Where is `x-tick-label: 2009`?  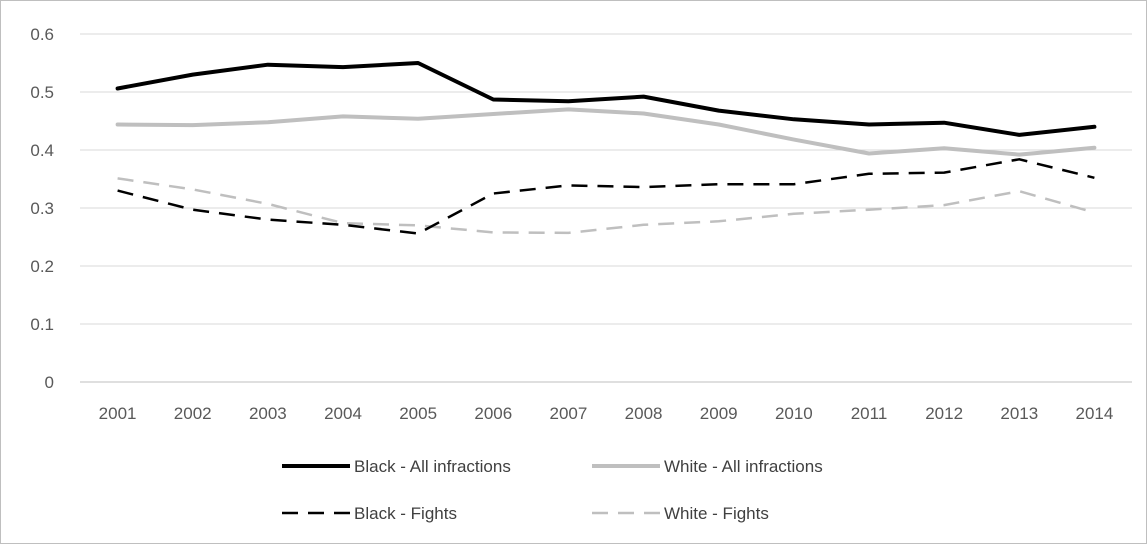
x-tick-label: 2009 is located at coordinates (719, 413).